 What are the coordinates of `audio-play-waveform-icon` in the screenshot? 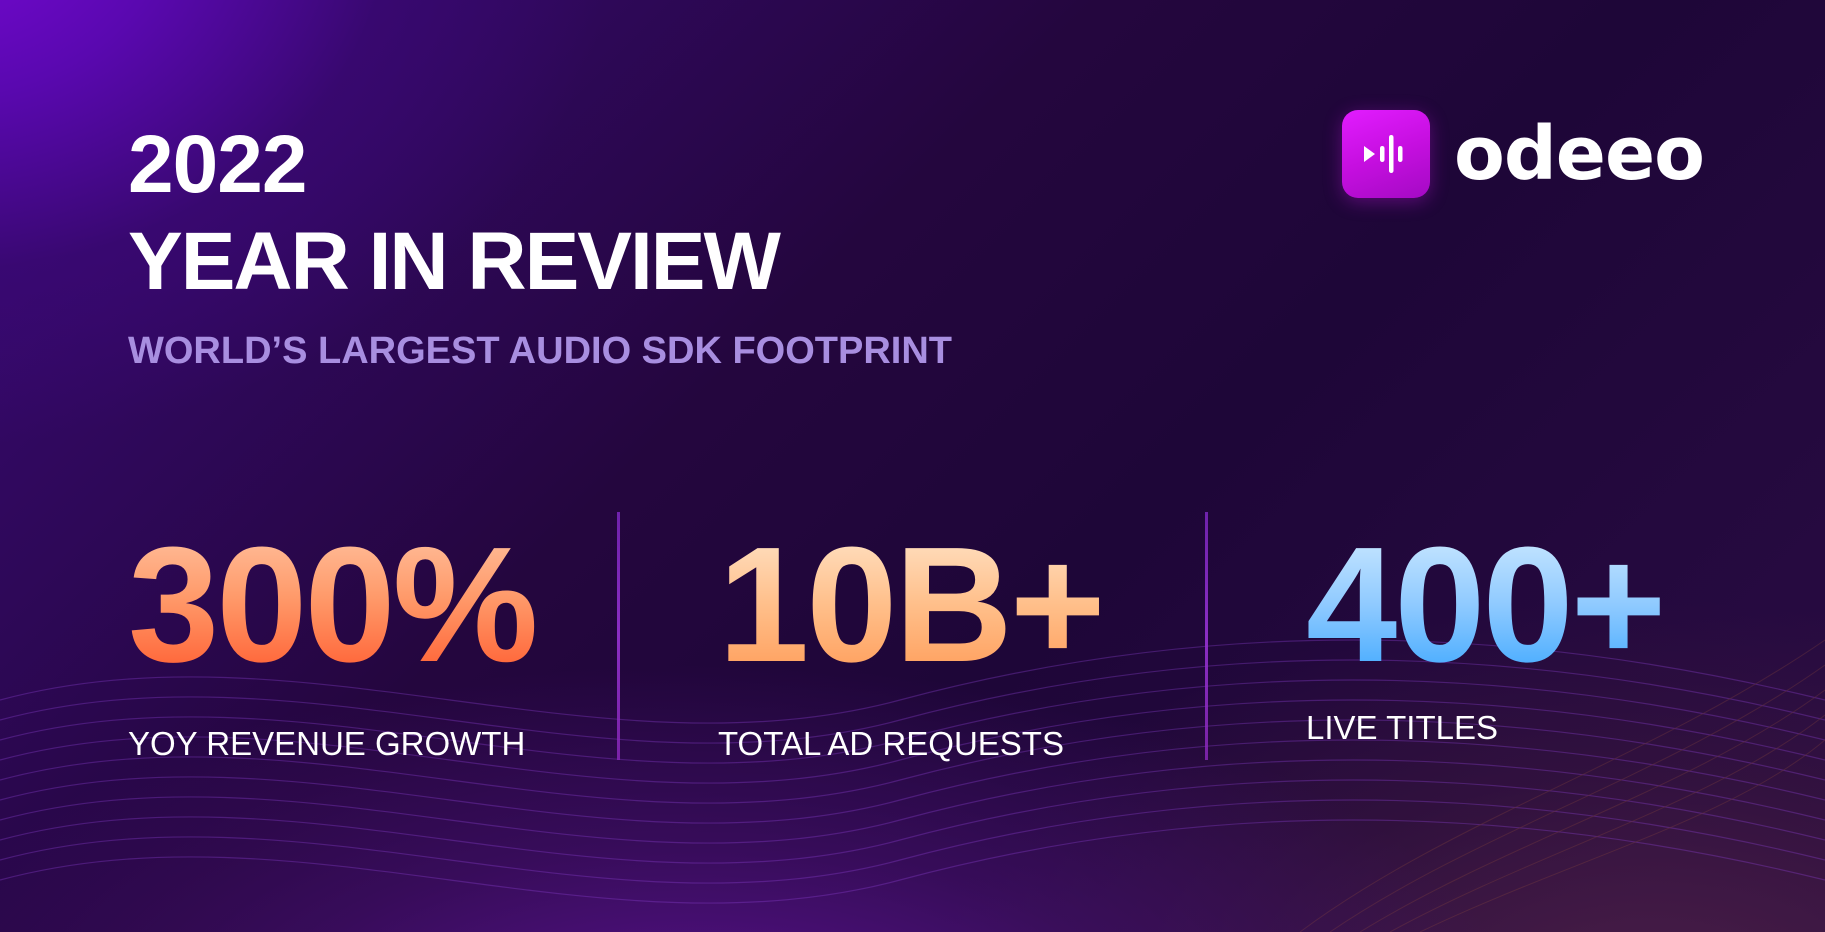 It's located at (1386, 154).